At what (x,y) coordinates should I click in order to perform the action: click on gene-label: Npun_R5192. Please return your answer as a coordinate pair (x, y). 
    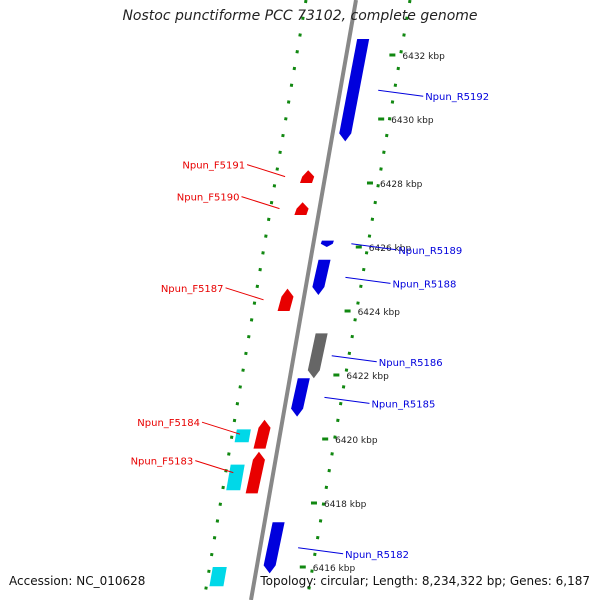
    Looking at the image, I should click on (457, 97).